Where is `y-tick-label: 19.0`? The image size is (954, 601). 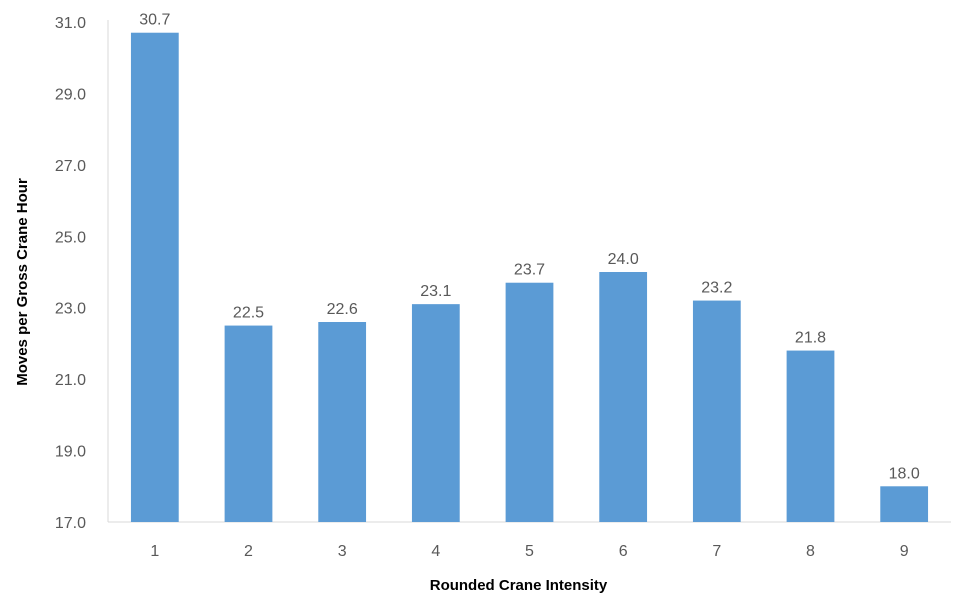
y-tick-label: 19.0 is located at coordinates (70, 452).